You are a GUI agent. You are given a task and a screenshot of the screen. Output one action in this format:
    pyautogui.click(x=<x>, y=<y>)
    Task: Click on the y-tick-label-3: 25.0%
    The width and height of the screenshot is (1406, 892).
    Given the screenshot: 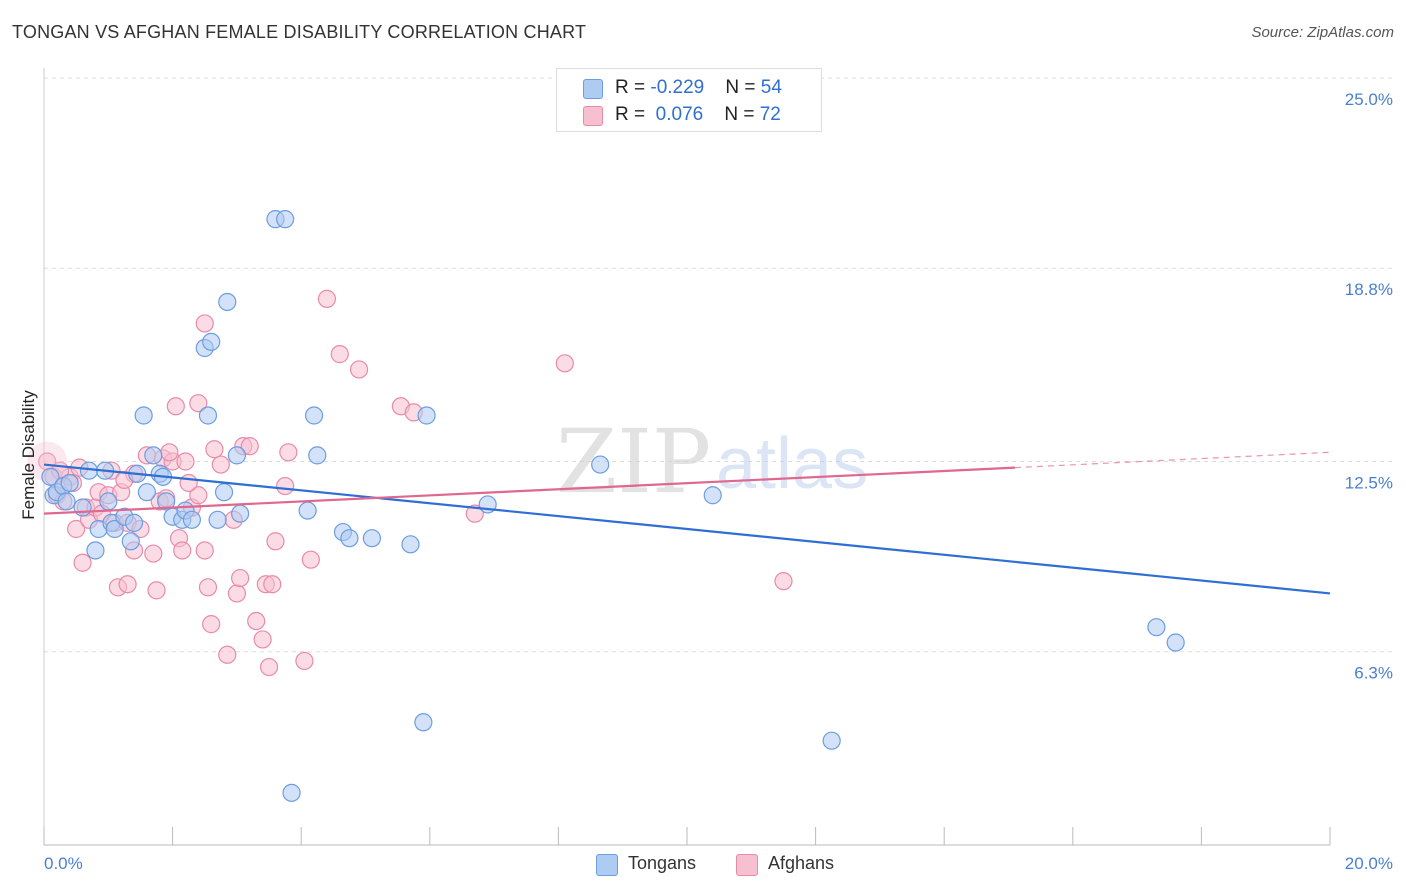 What is the action you would take?
    pyautogui.click(x=1369, y=99)
    